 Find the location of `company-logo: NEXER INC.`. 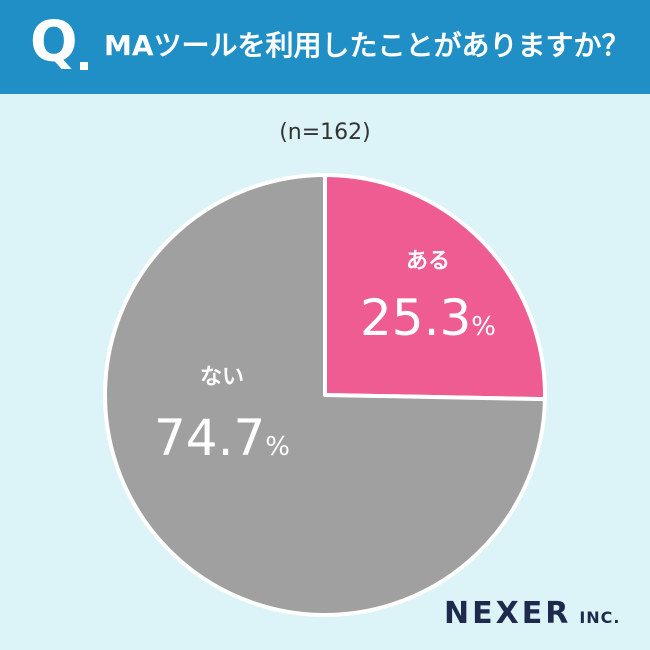

company-logo: NEXER INC. is located at coordinates (532, 616).